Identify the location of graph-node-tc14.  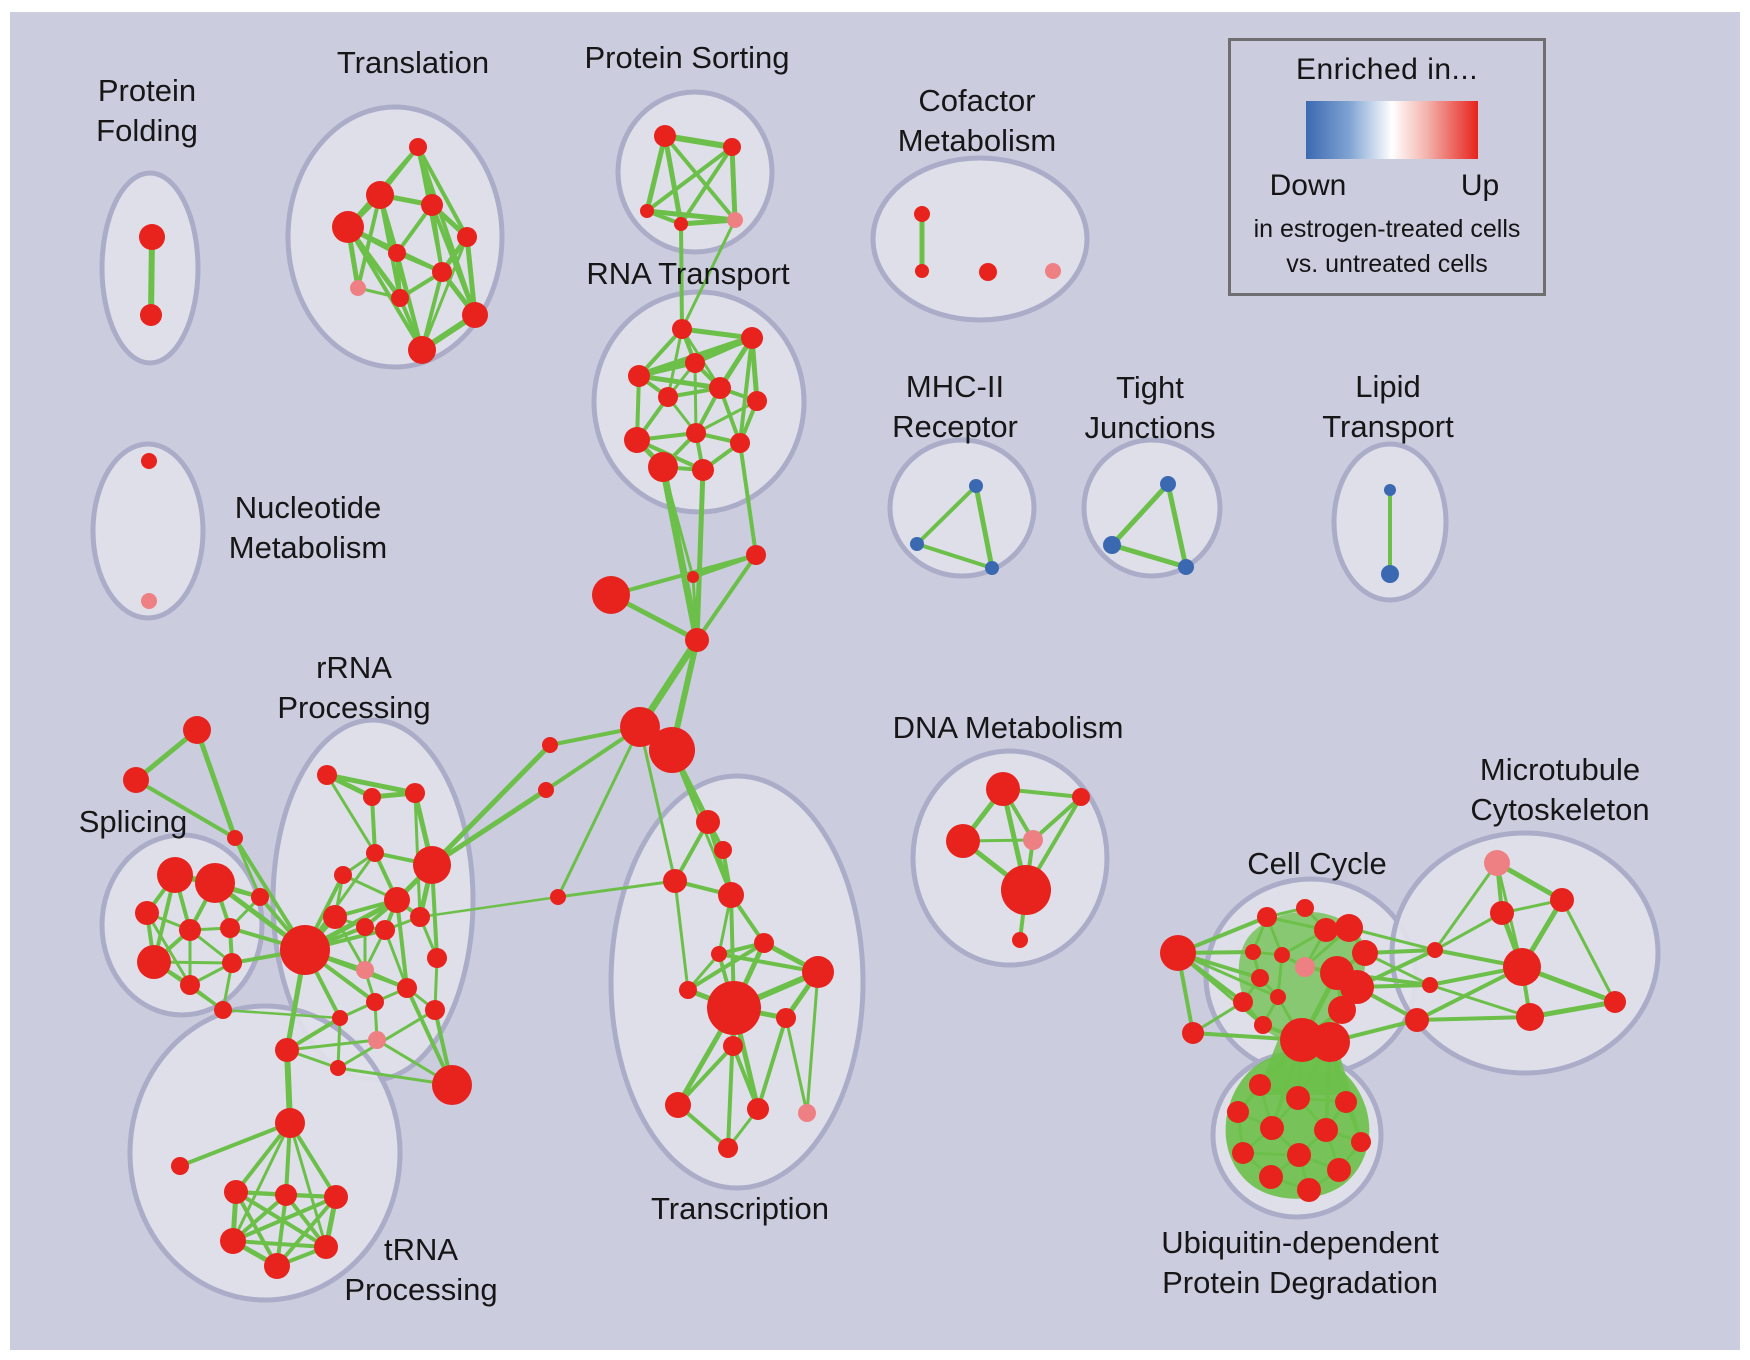
(728, 1148).